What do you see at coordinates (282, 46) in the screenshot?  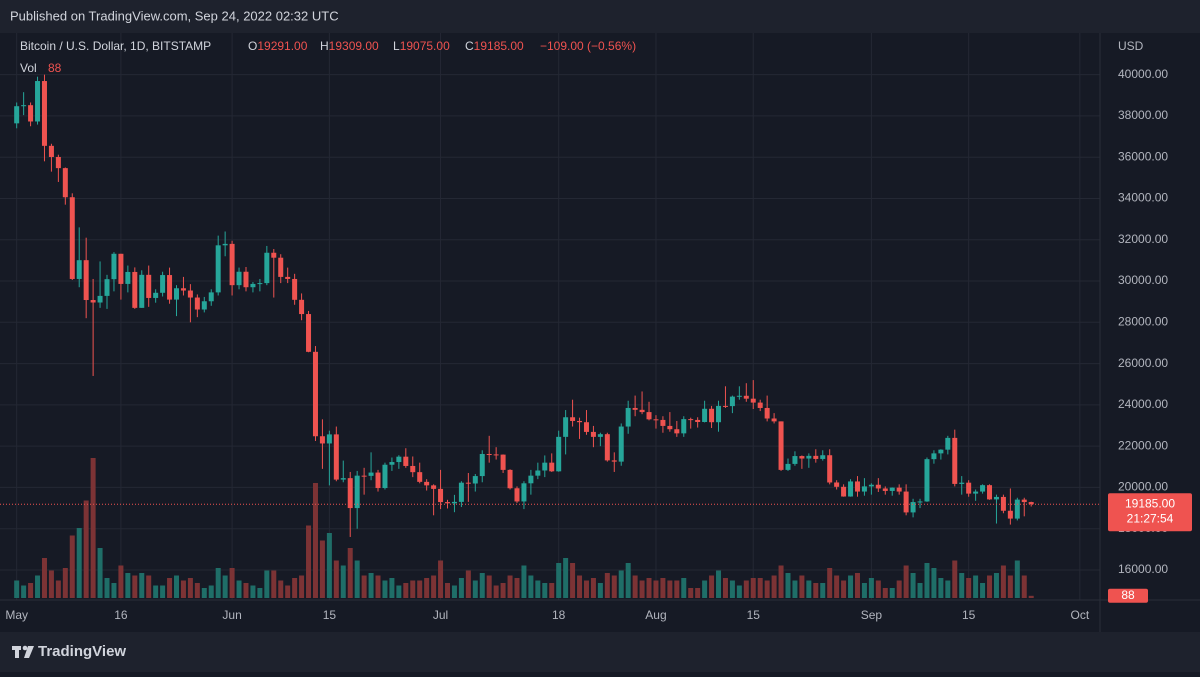 I see `legend-value: 19291.00` at bounding box center [282, 46].